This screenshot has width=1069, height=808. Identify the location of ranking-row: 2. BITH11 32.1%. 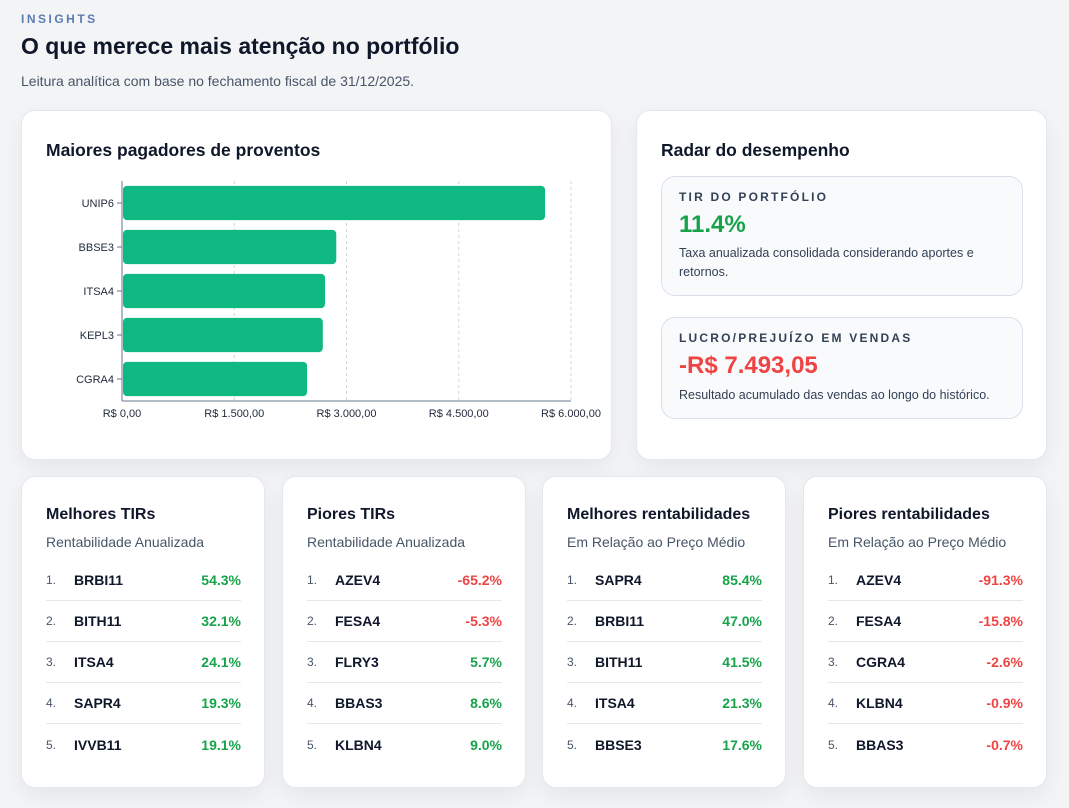
(143, 621).